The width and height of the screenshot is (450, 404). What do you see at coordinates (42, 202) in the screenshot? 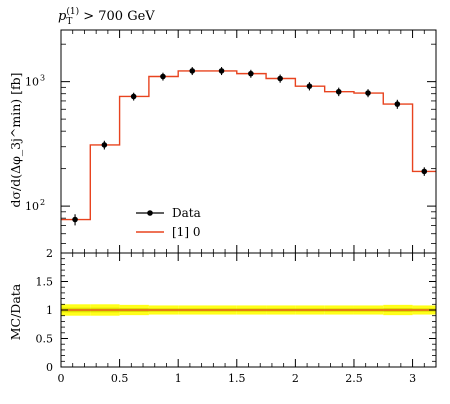
I see `y-tick-label-exponent: 2` at bounding box center [42, 202].